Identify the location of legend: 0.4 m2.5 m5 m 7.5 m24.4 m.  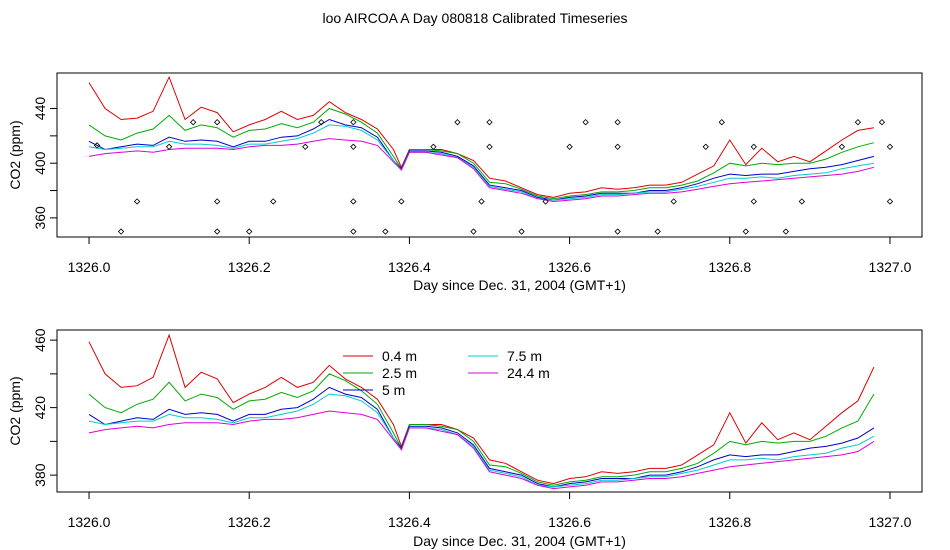
(446, 373).